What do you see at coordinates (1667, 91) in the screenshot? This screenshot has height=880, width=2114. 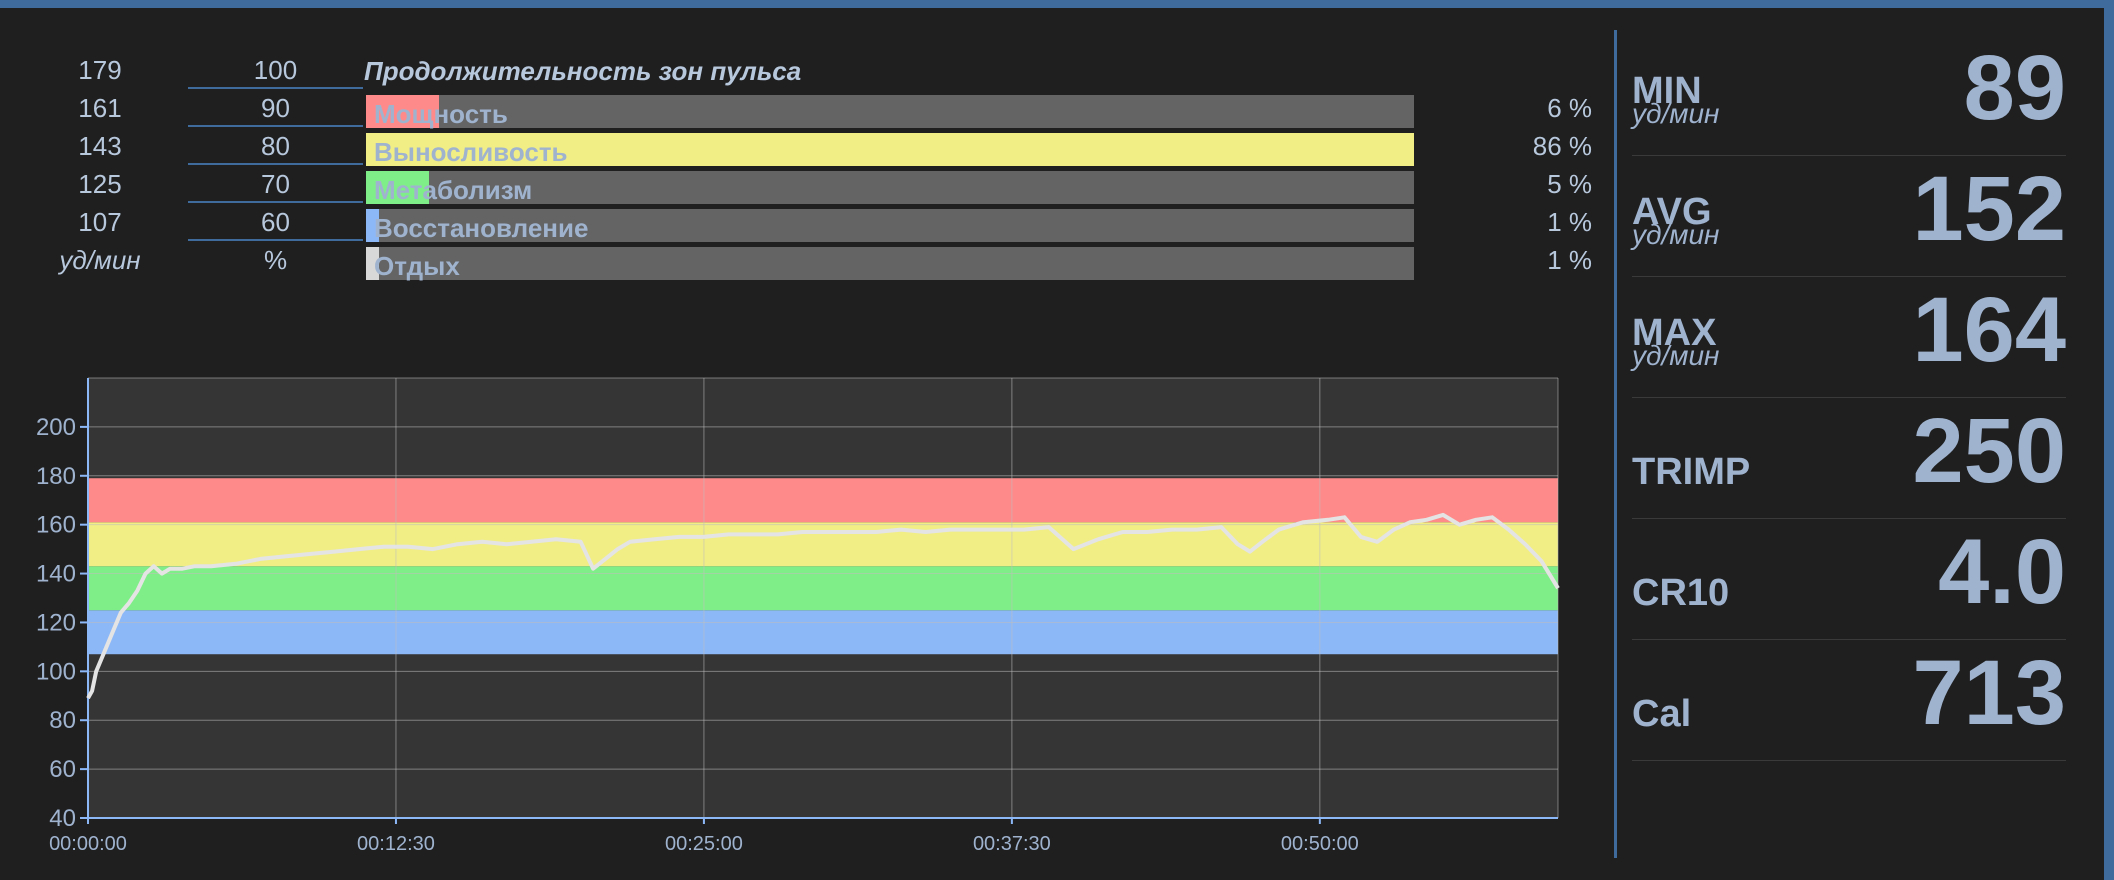 I see `stat-label: MIN` at bounding box center [1667, 91].